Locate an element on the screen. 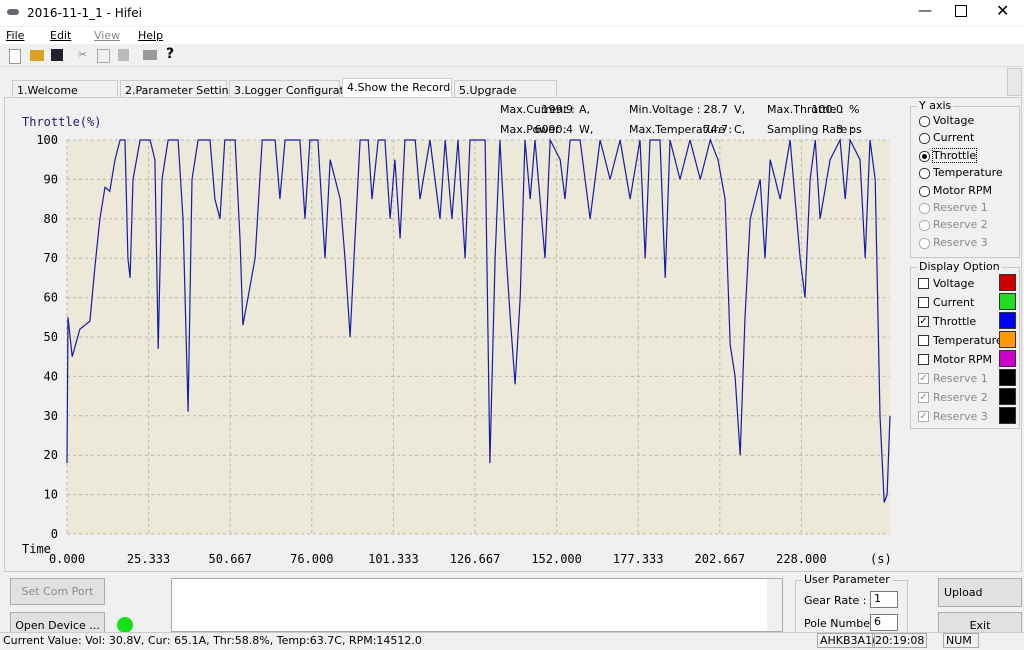 The height and width of the screenshot is (650, 1024). gear-rate-label: Gear Rate : is located at coordinates (835, 600).